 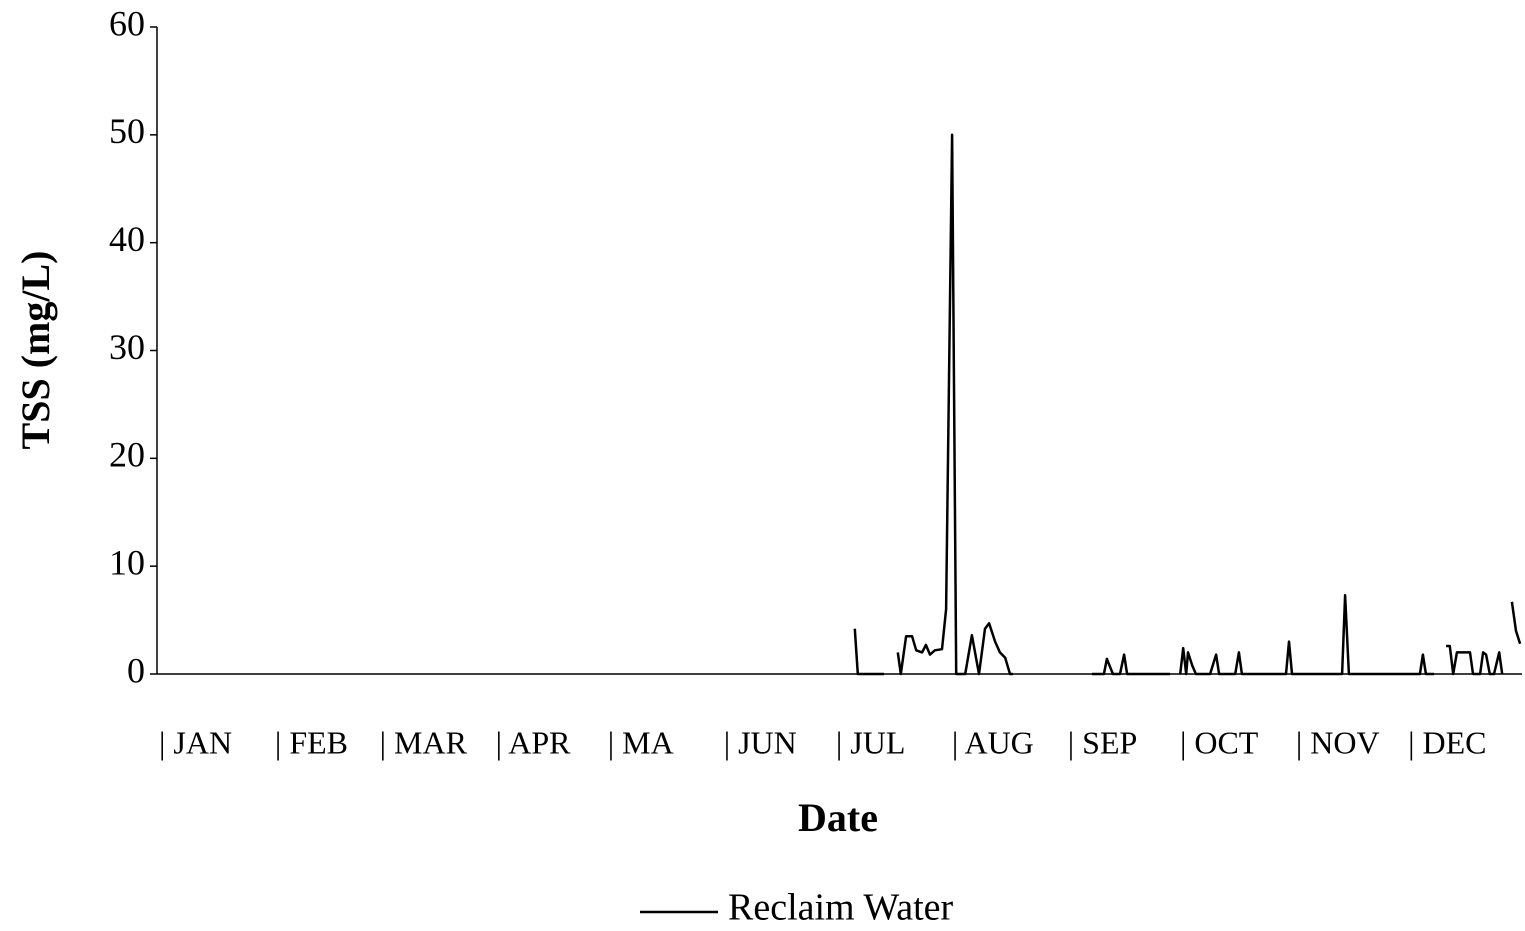 I want to click on x-tick-label: | SEP, so click(x=1103, y=742).